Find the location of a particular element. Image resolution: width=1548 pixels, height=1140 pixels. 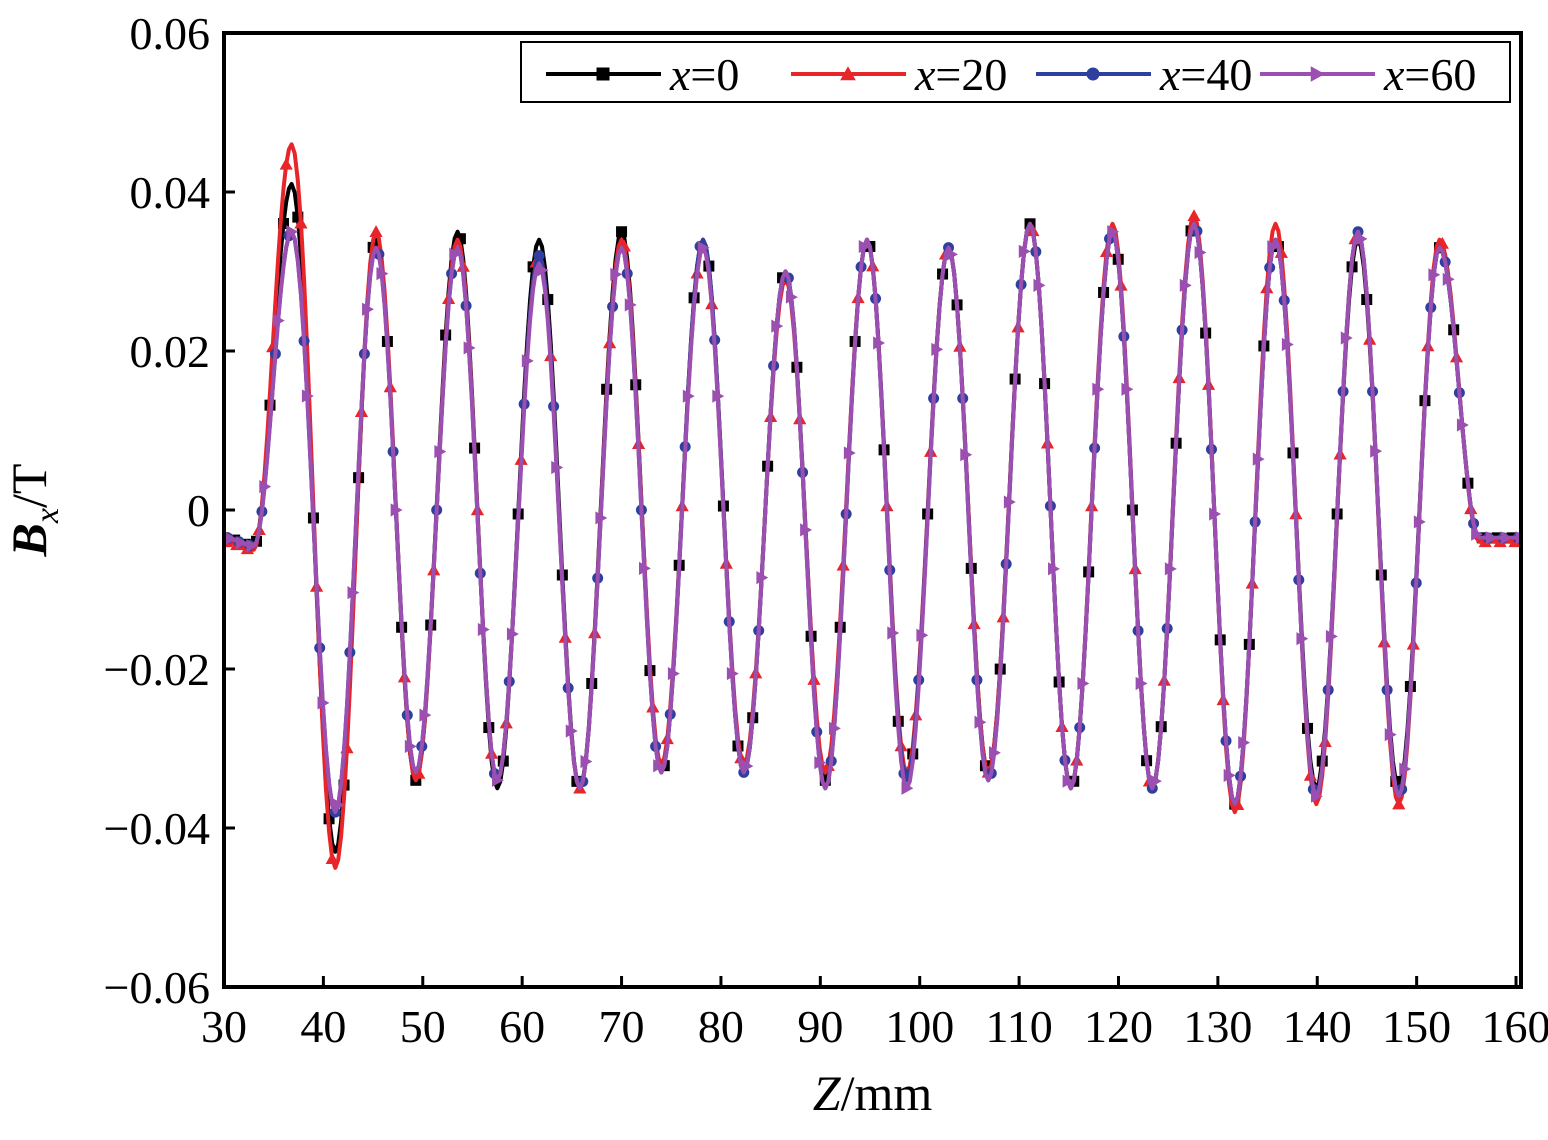

legend-label: x=60 is located at coordinates (1429, 74).